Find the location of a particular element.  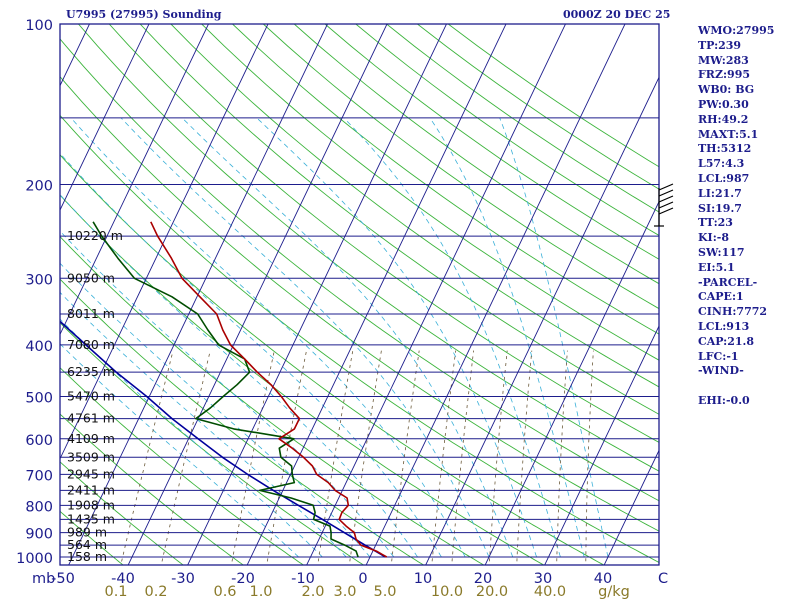

sounding-index-item: TT:23 is located at coordinates (715, 223).